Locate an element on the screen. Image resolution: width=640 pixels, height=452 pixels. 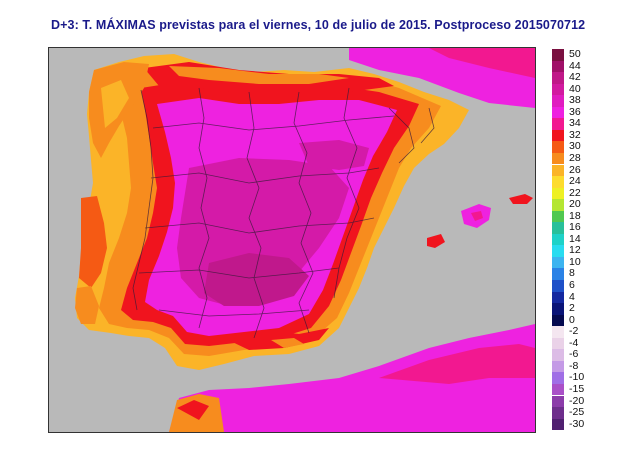
africa-land is located at coordinates (352, 378).